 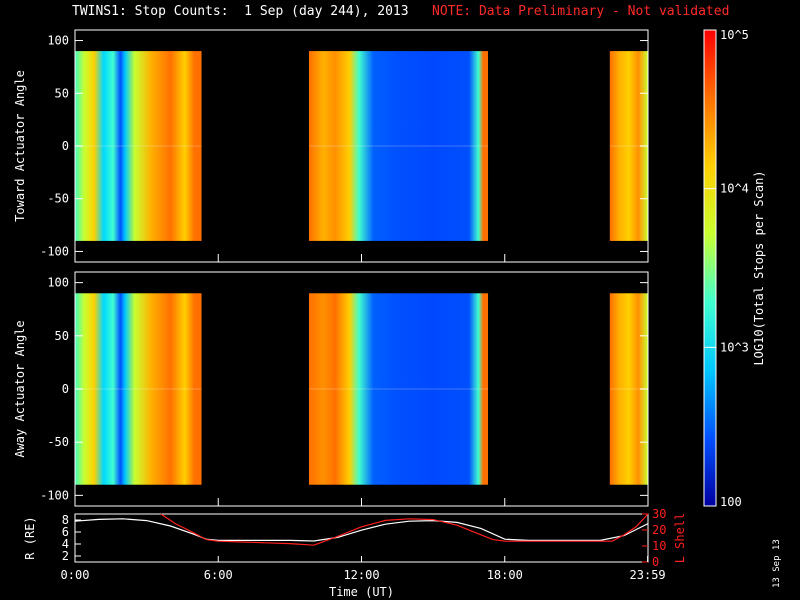 What do you see at coordinates (680, 538) in the screenshot?
I see `orbit-ylabel2: L Shell` at bounding box center [680, 538].